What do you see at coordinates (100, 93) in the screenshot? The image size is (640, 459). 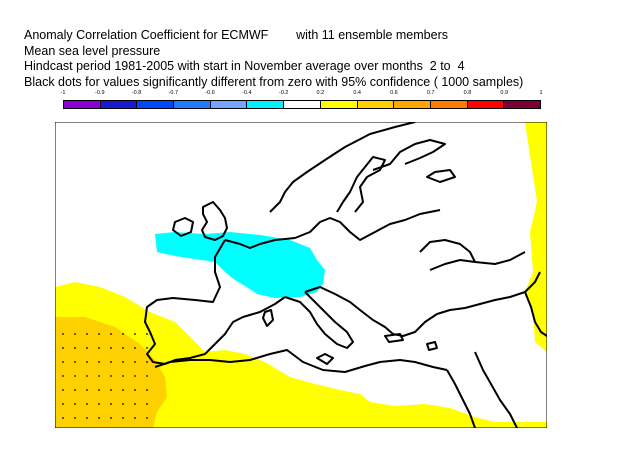 I see `color-legend-tick: -0.9` at bounding box center [100, 93].